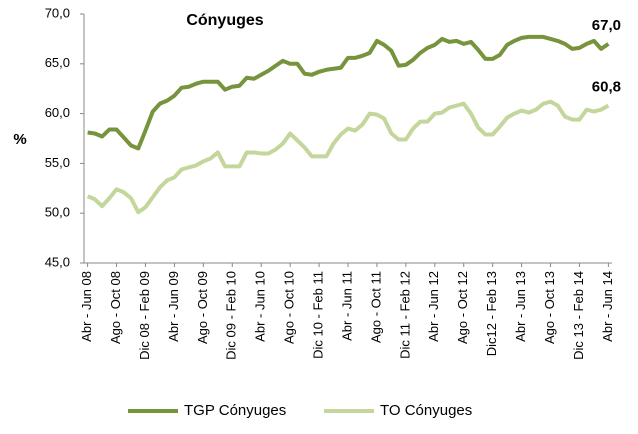 The image size is (638, 434). What do you see at coordinates (115, 307) in the screenshot?
I see `x-tick-label: Ago - Oct 08` at bounding box center [115, 307].